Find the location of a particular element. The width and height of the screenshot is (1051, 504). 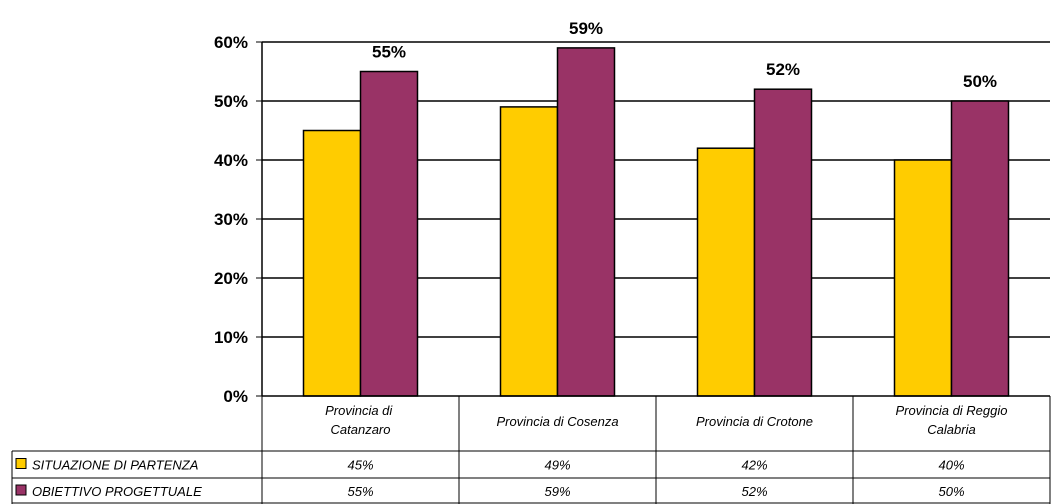

category-label: Provincia di Crotone is located at coordinates (754, 421).